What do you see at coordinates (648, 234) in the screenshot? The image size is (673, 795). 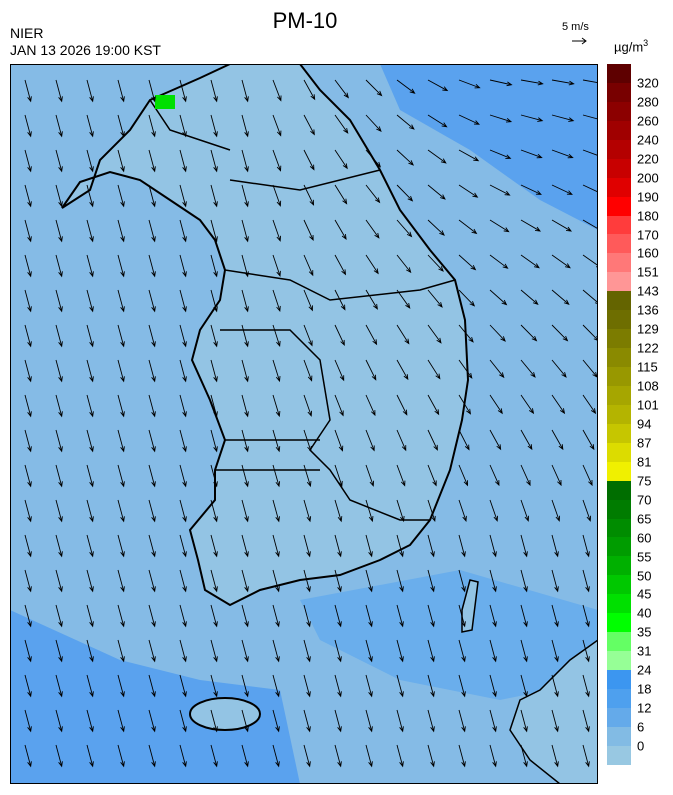 I see `colorbar-label: 170` at bounding box center [648, 234].